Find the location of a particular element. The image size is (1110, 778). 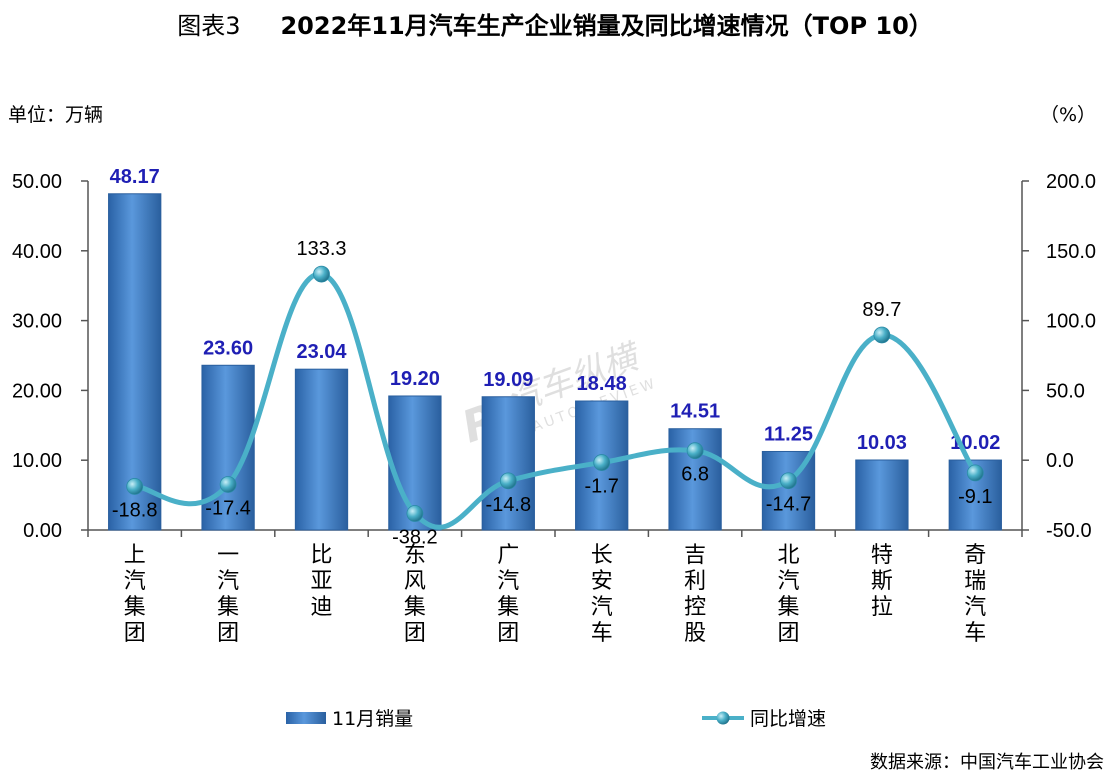

left-axis-tick-label: 0.00 is located at coordinates (42, 531).